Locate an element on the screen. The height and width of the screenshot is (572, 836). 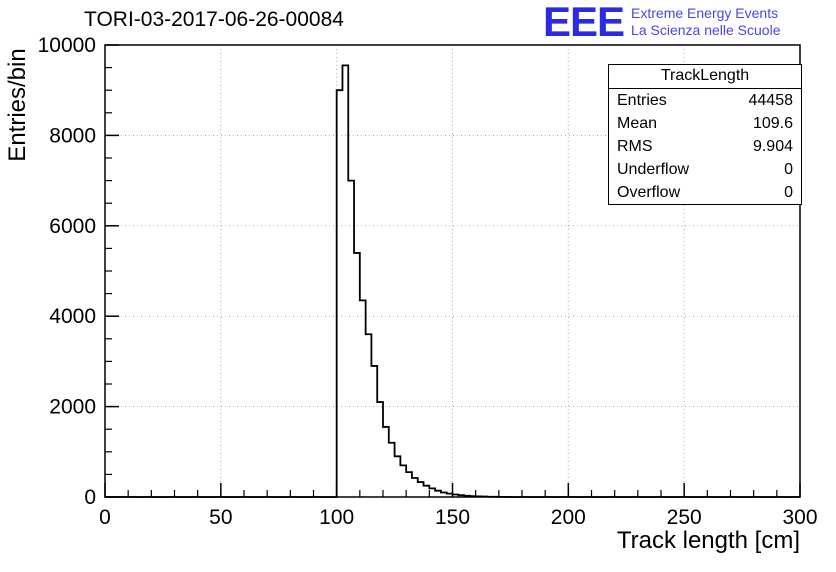
y-tick-label: 6000 is located at coordinates (72, 226).